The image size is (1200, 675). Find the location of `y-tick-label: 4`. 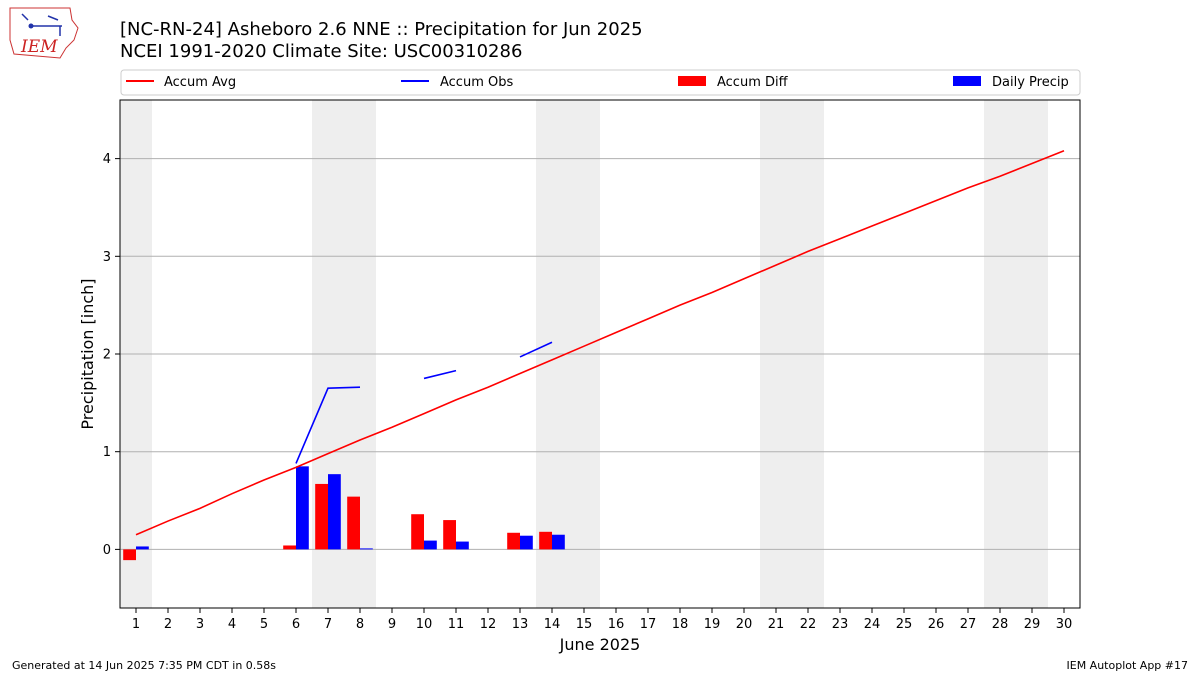

y-tick-label: 4 is located at coordinates (107, 159).